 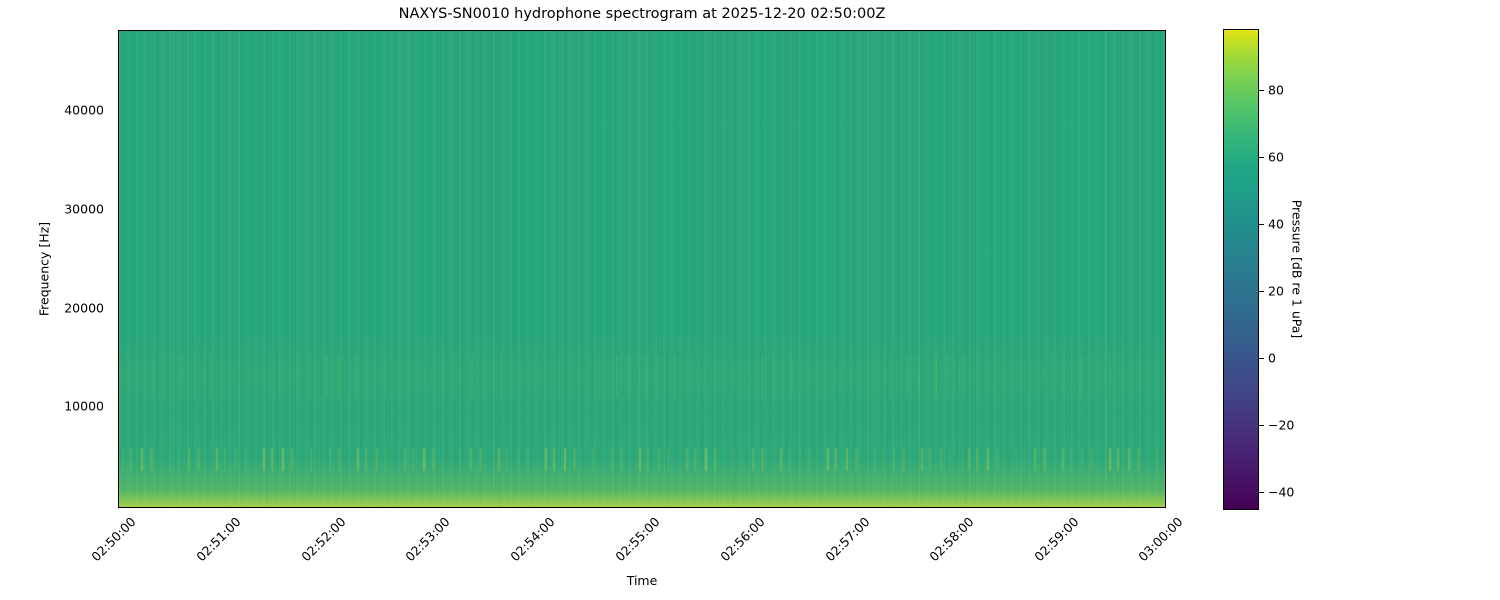 What do you see at coordinates (642, 376) in the screenshot?
I see `striation-band-12khz` at bounding box center [642, 376].